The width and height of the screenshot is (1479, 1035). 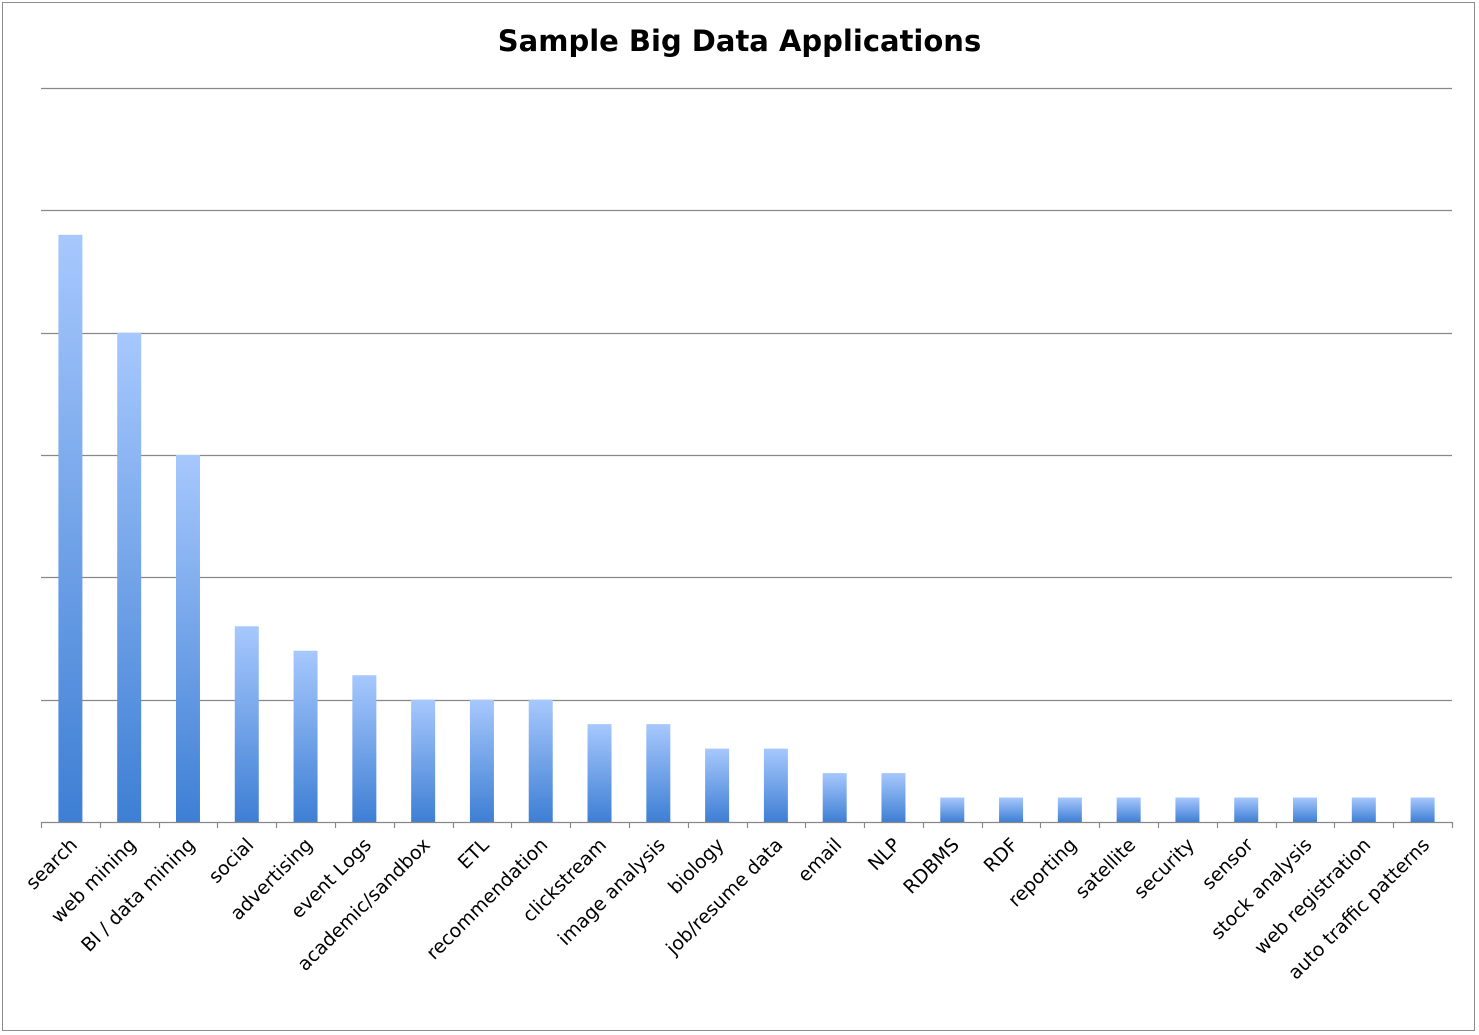 I want to click on bar-web-registration, so click(x=1363, y=809).